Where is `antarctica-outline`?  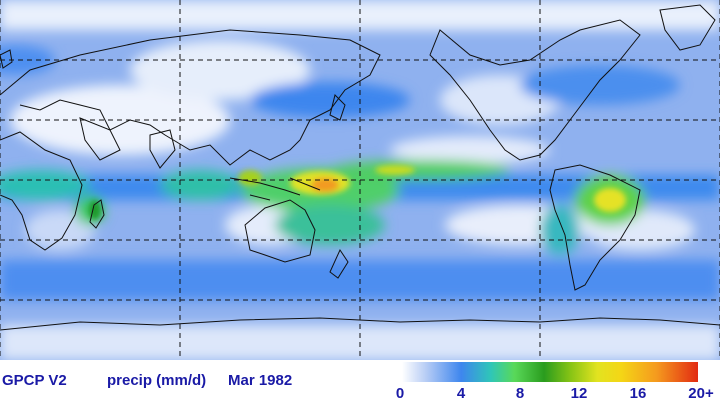
antarctica-outline is located at coordinates (360, 324).